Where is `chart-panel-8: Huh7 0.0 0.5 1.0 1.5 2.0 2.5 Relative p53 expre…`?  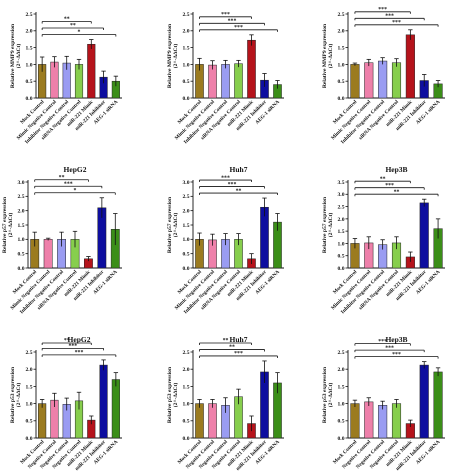 chart-panel-8: Huh7 0.0 0.5 1.0 1.5 2.0 2.5 Relative p53 expre… is located at coordinates (225, 403).